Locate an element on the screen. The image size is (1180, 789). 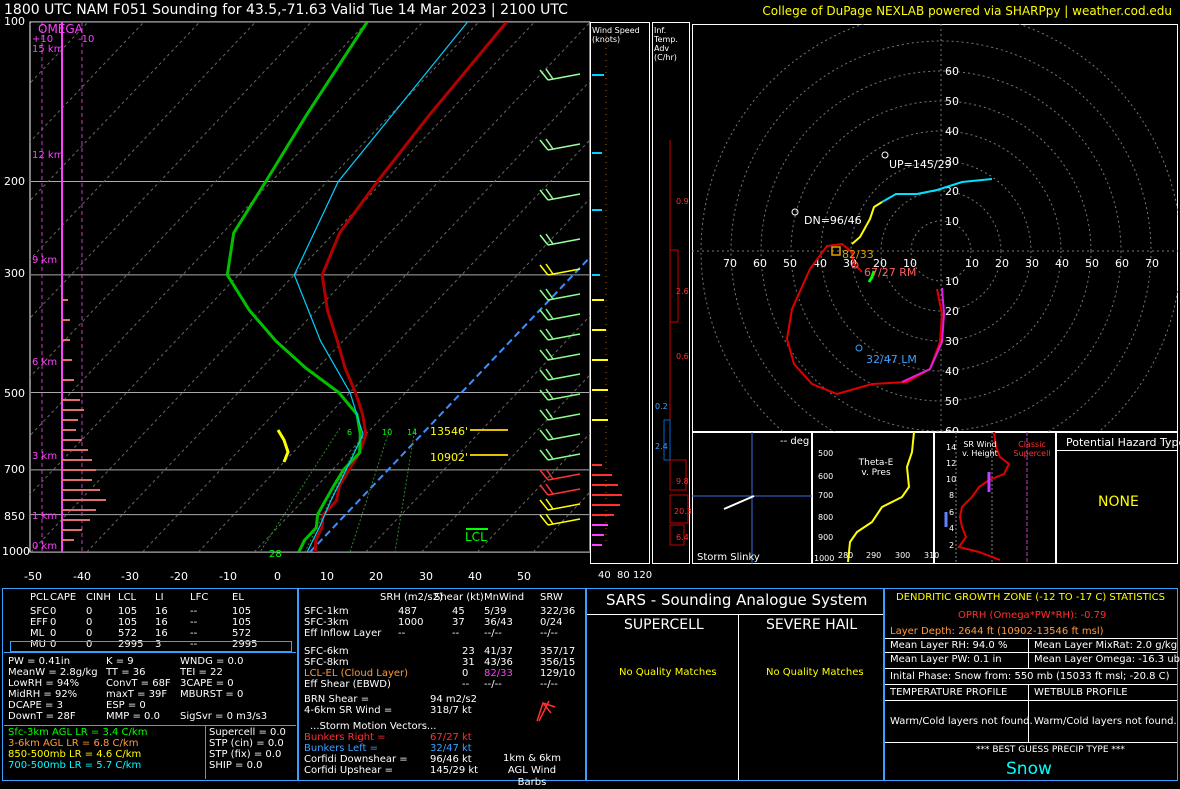
pcl-cell: 2995 is located at coordinates (245, 644).